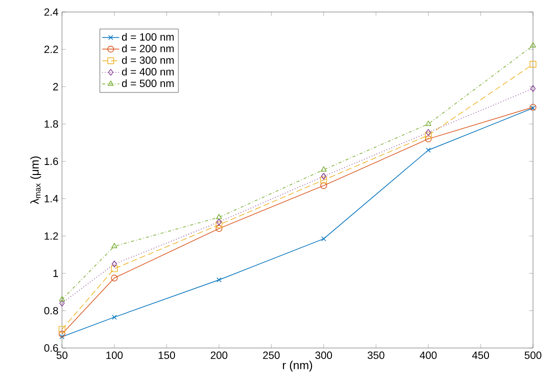  I want to click on legend-label: d = 500 nm, so click(148, 83).